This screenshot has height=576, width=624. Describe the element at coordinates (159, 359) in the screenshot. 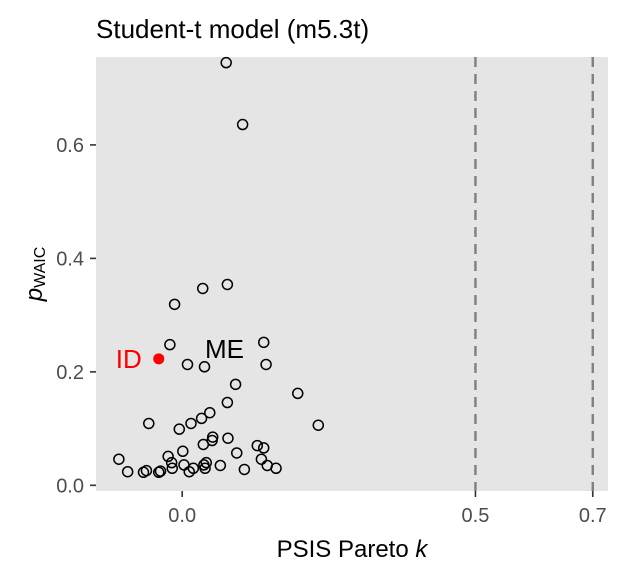

I see `highlighted-point` at that location.